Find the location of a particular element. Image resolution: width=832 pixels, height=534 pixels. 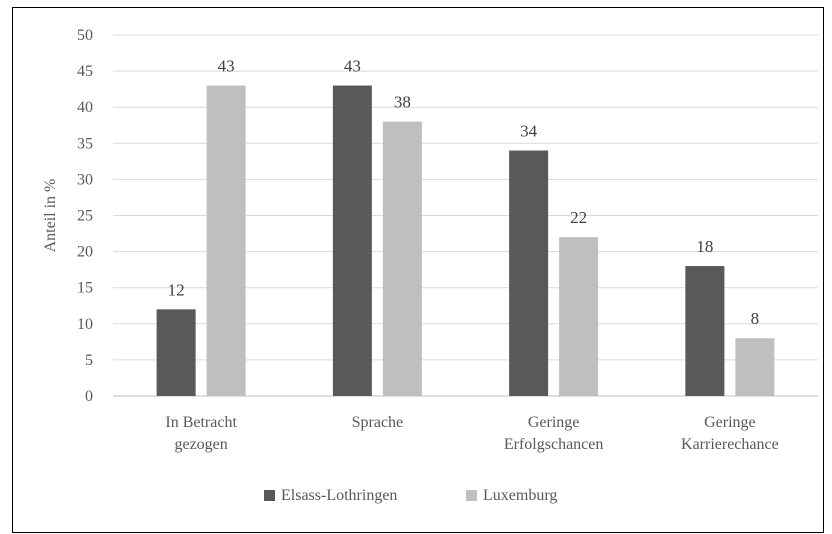

y-tick-label: 0 is located at coordinates (89, 396).